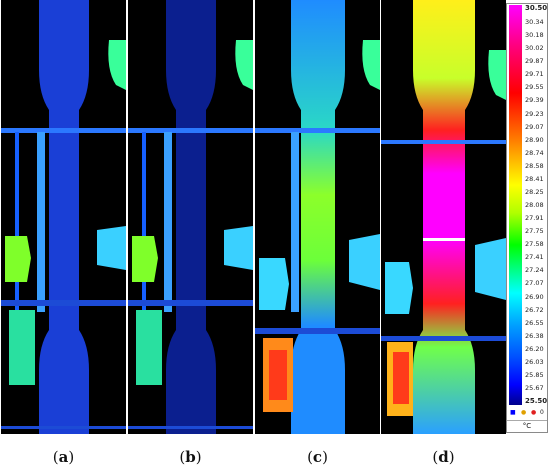  What do you see at coordinates (63, 457) in the screenshot?
I see `caption-a: (a)` at bounding box center [63, 457].